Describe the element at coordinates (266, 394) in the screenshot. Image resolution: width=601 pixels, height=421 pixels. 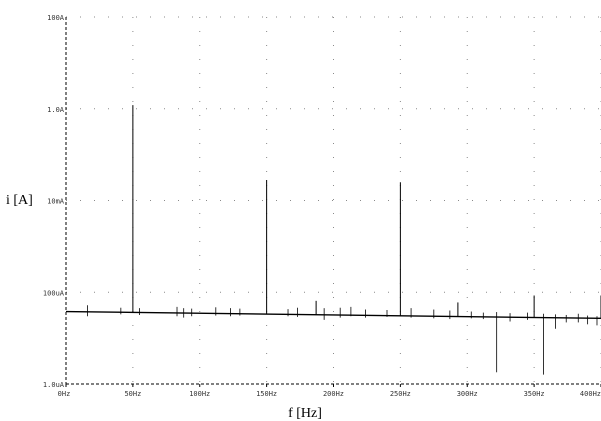
I see `x-tick-label: 150Hz` at that location.